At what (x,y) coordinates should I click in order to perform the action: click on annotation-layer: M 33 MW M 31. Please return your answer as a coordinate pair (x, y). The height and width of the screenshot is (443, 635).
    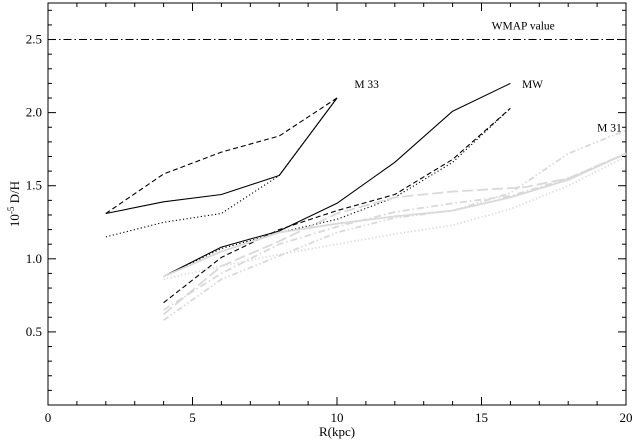
    Looking at the image, I should click on (488, 107).